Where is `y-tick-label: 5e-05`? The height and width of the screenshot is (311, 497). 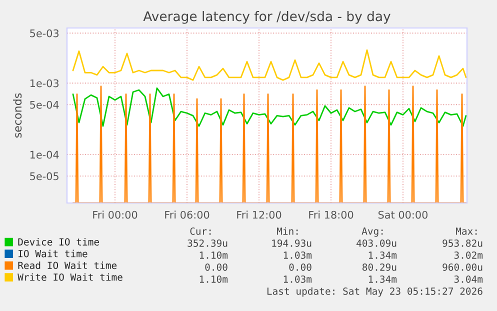
y-tick-label: 5e-05 is located at coordinates (44, 176).